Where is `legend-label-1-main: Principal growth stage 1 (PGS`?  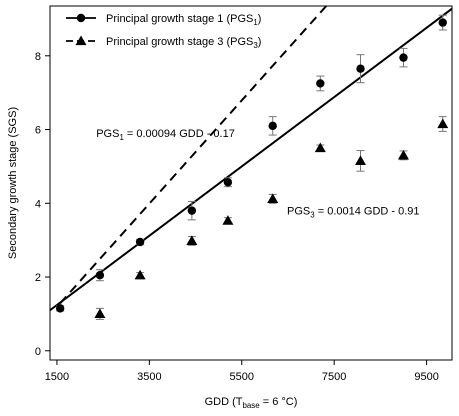
legend-label-1-main: Principal growth stage 1 (PGS is located at coordinates (179, 19).